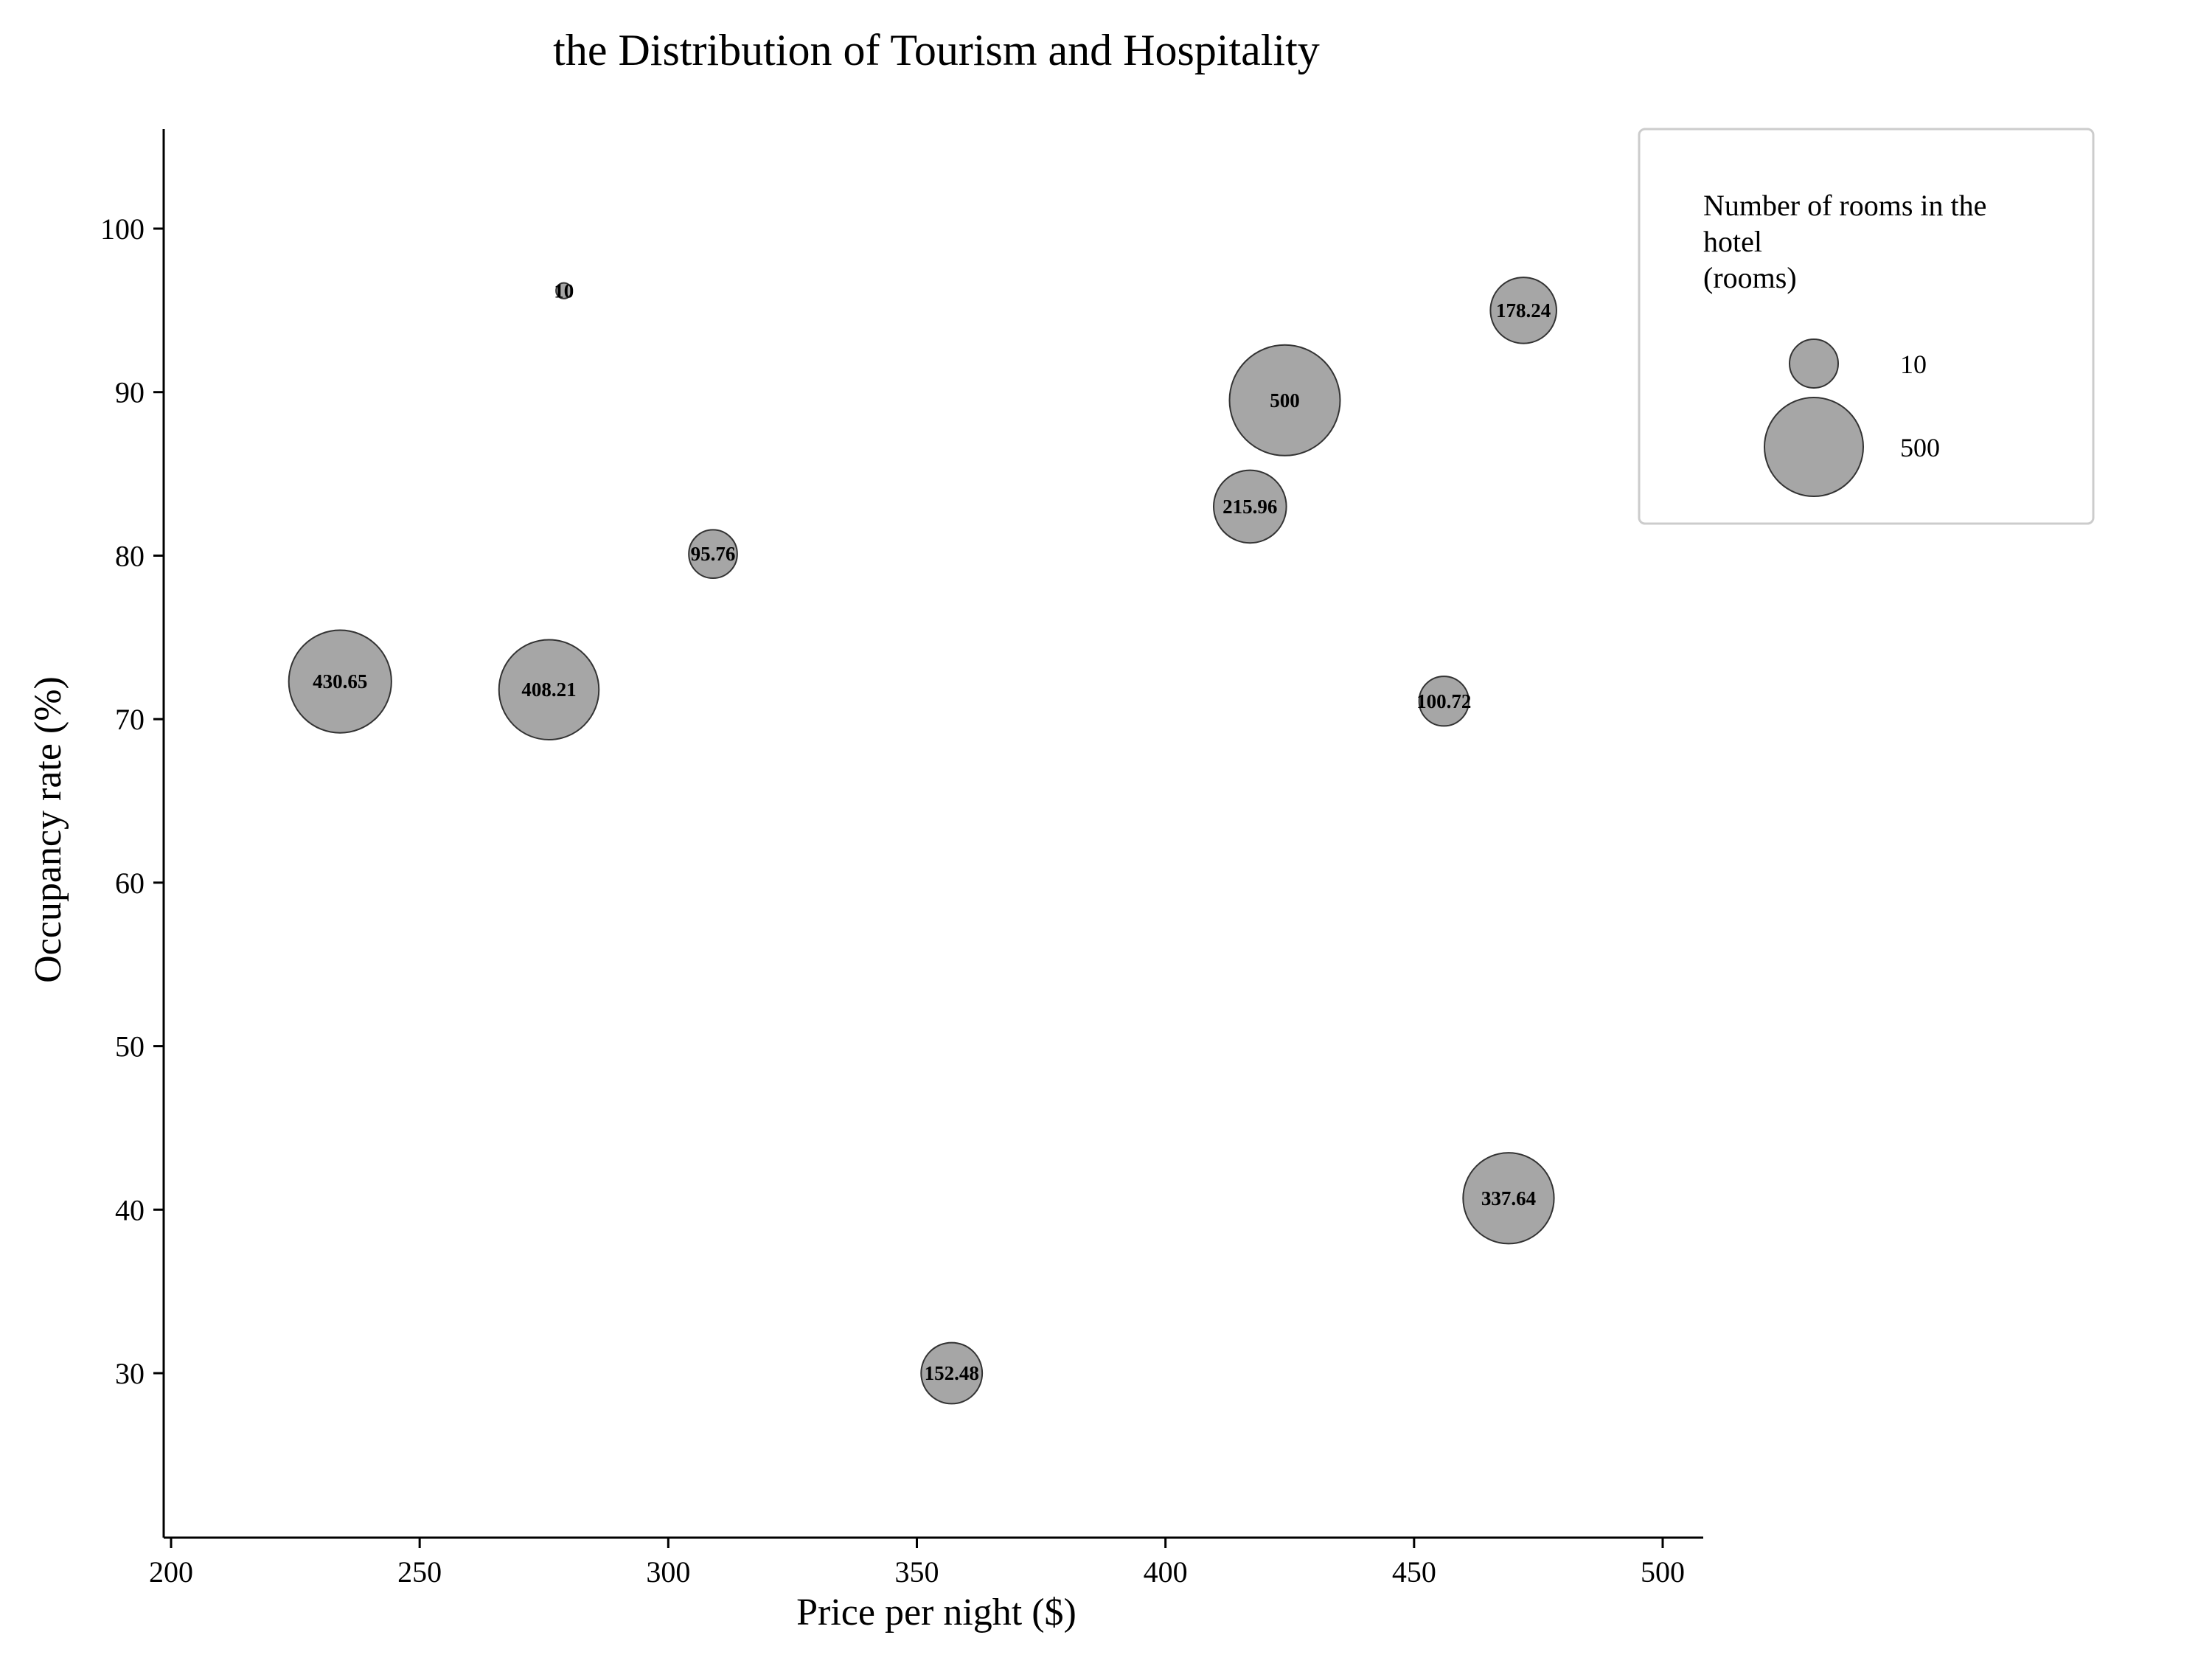  What do you see at coordinates (1920, 447) in the screenshot?
I see `legend-label: 500` at bounding box center [1920, 447].